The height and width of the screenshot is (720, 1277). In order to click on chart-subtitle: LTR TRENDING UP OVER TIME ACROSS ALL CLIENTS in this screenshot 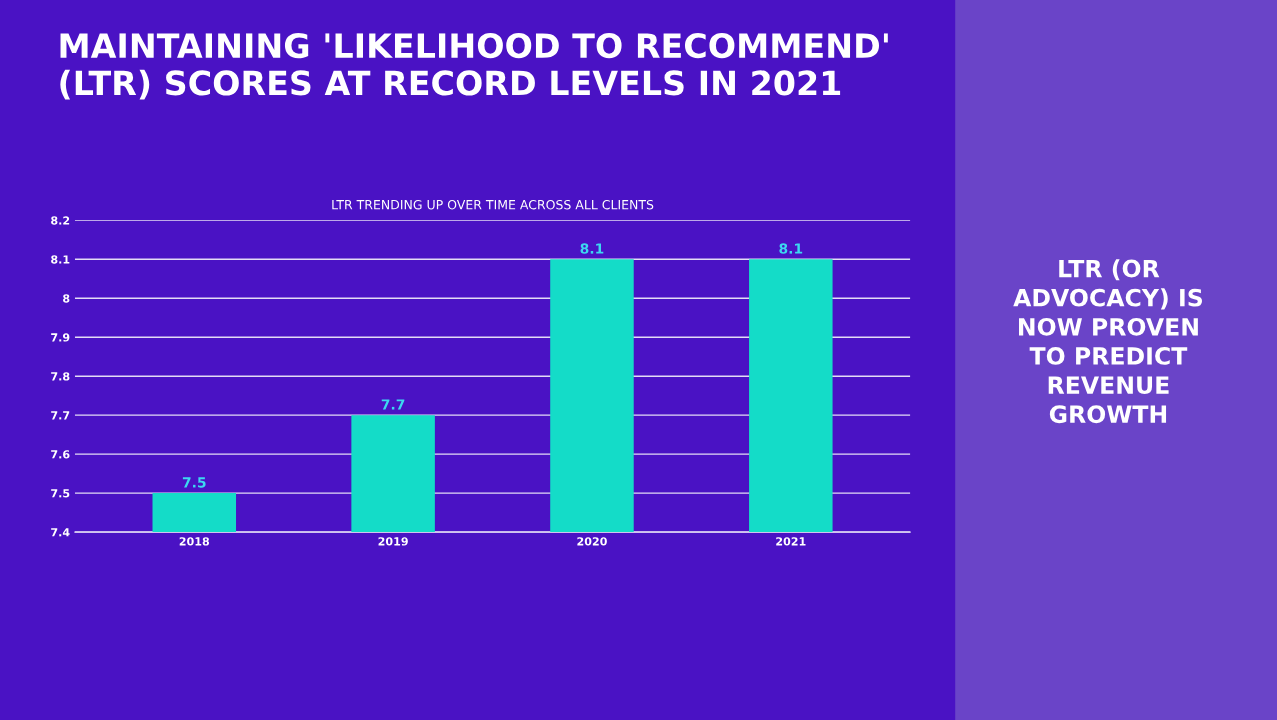, I will do `click(493, 204)`.